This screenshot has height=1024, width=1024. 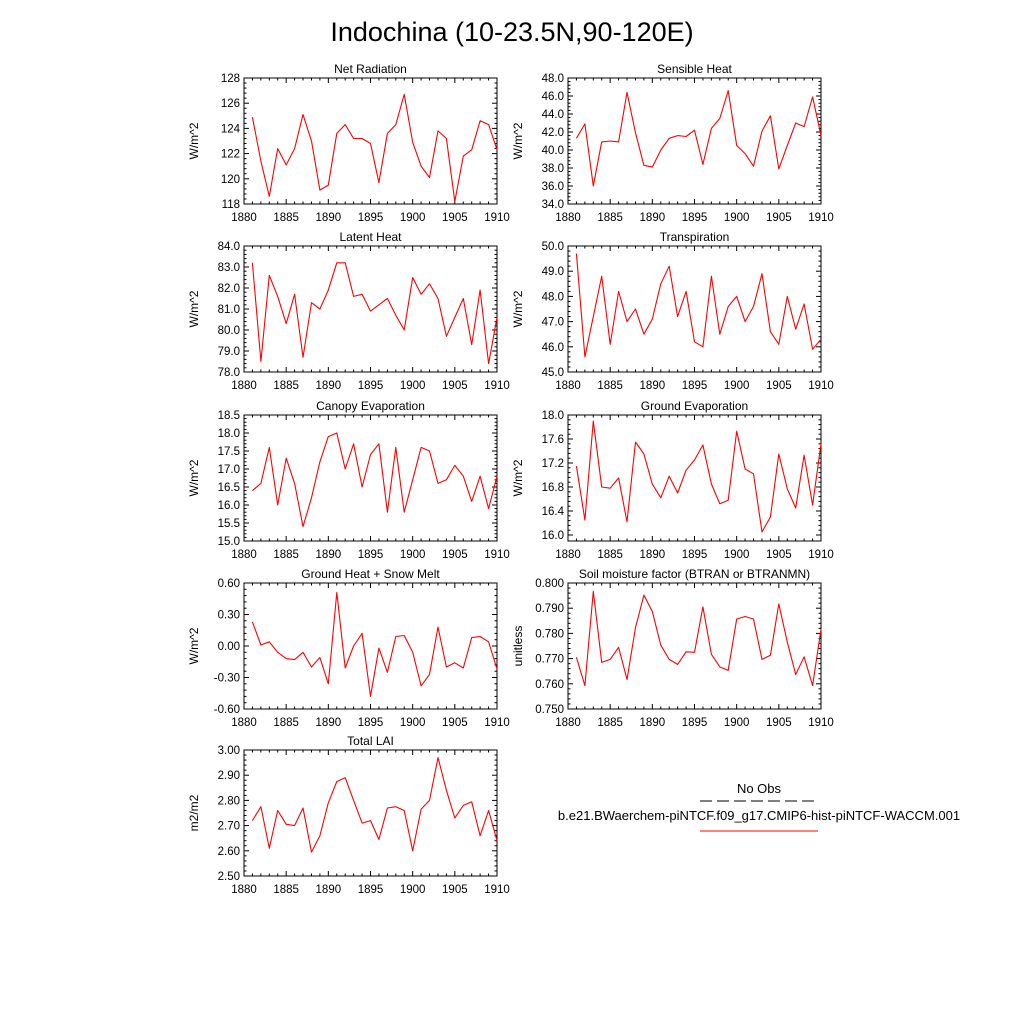 I want to click on y-tick-label: 3.00, so click(x=229, y=751).